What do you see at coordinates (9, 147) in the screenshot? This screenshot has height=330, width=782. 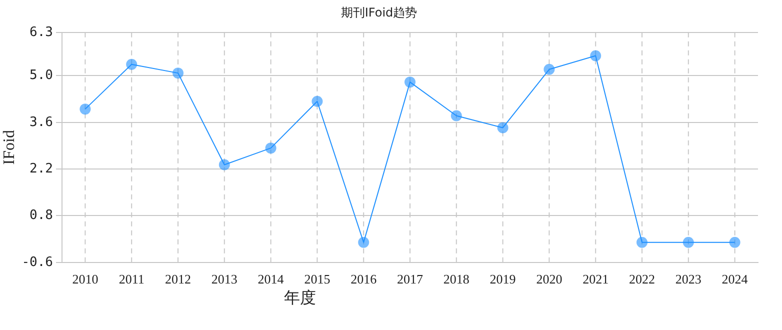 I see `y-axis-title: IFoid` at bounding box center [9, 147].